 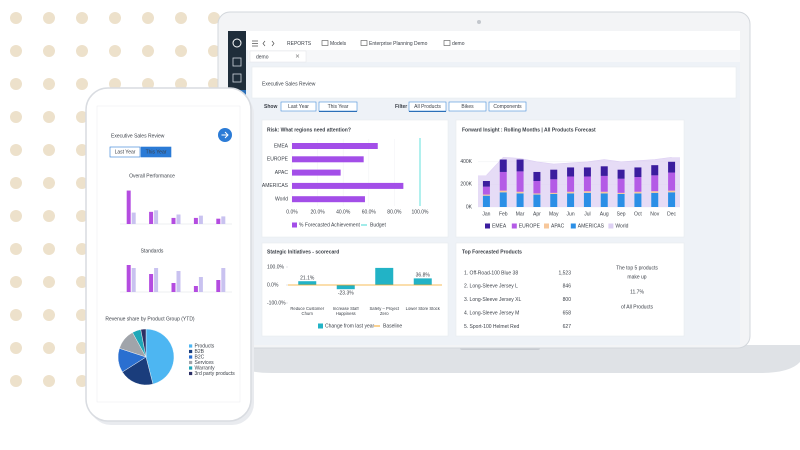 I want to click on breadcrumb-item: REPORTS, so click(x=299, y=44).